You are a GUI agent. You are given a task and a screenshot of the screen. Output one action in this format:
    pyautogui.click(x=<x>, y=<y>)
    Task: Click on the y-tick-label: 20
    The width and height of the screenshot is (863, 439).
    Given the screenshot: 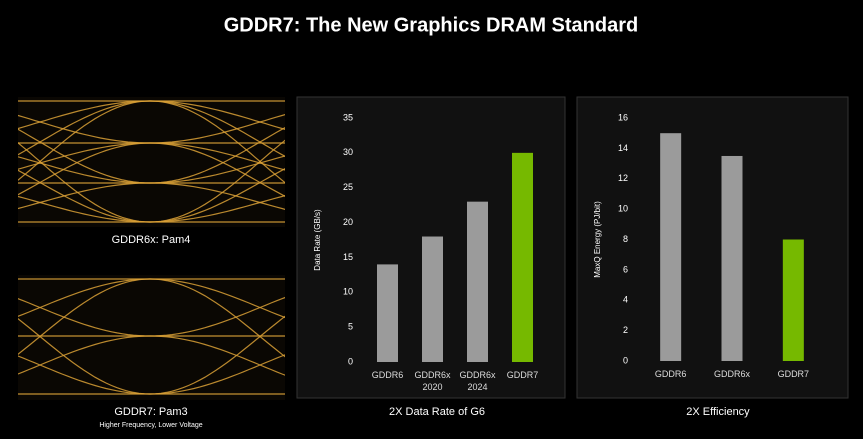 What is the action you would take?
    pyautogui.click(x=348, y=222)
    